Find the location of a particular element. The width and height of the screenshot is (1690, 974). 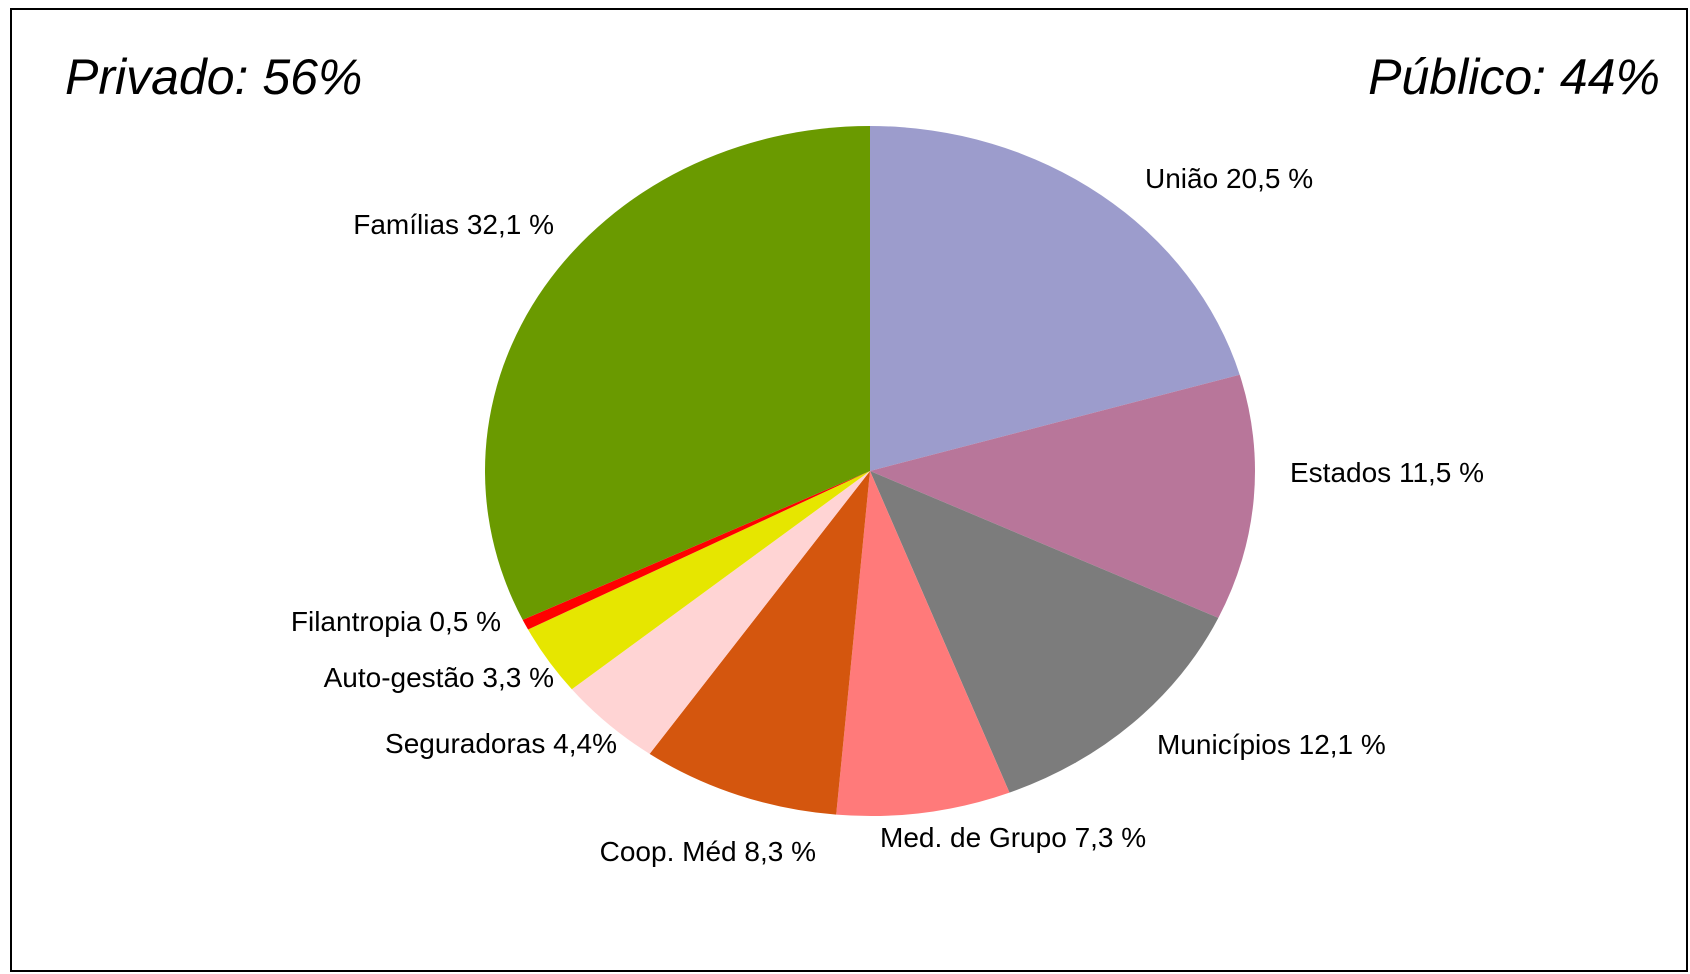

value-label: 3,3 % is located at coordinates (518, 677).